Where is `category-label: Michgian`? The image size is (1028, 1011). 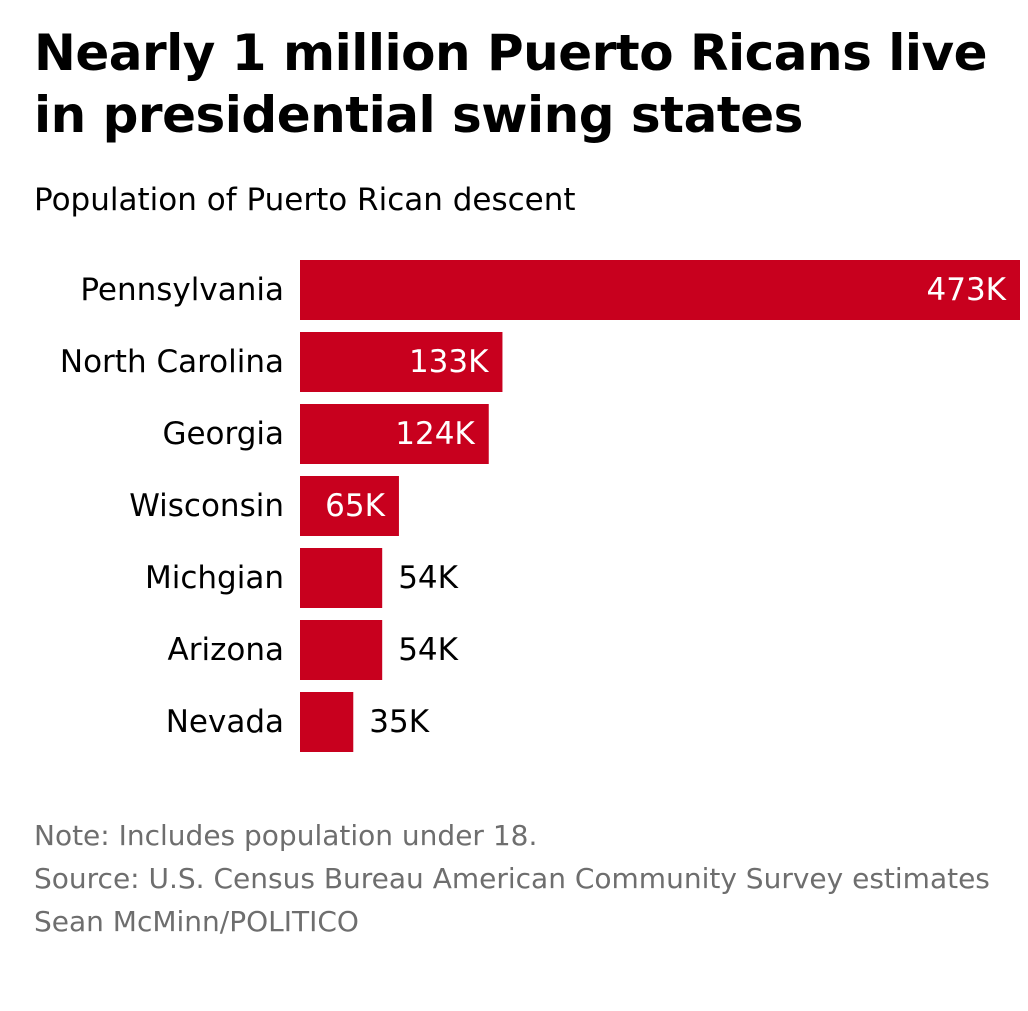
category-label: Michgian is located at coordinates (214, 578).